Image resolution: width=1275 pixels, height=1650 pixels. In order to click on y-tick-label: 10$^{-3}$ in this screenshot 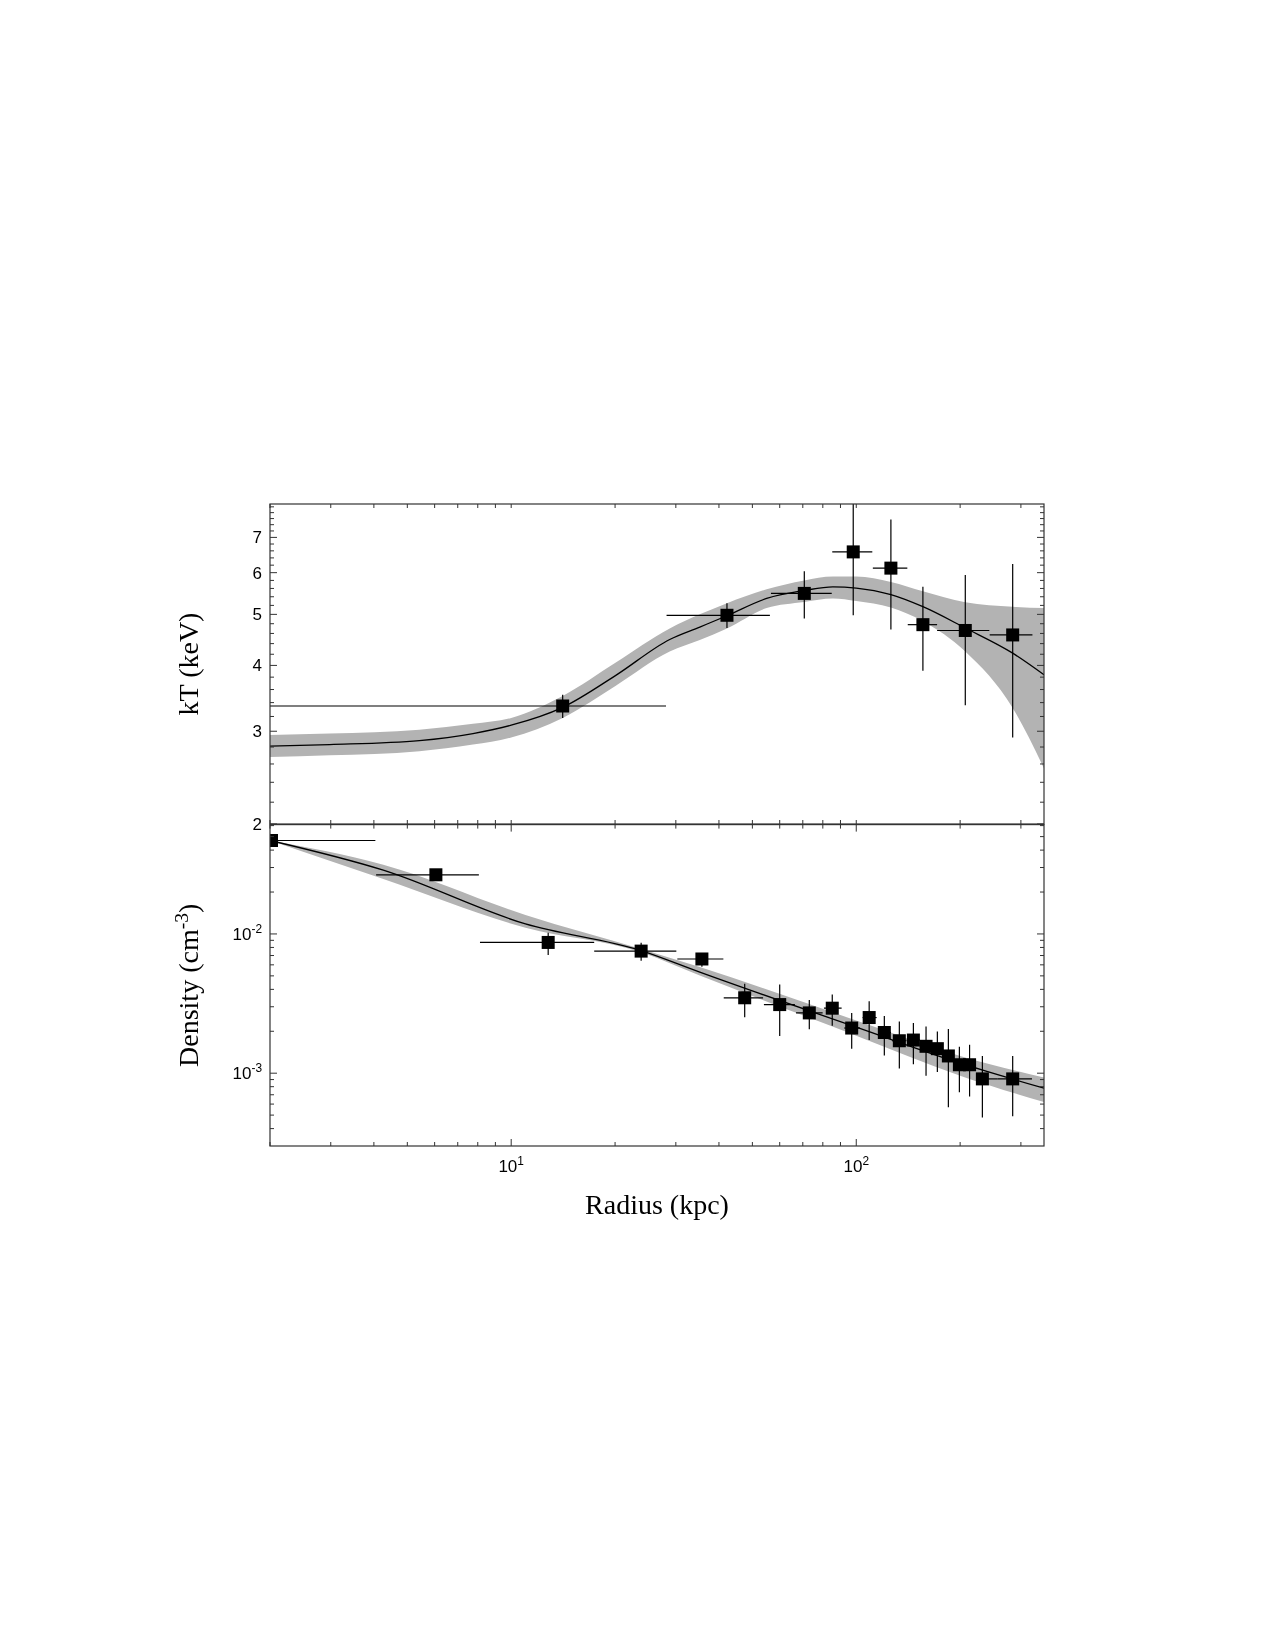, I will do `click(247, 1072)`.